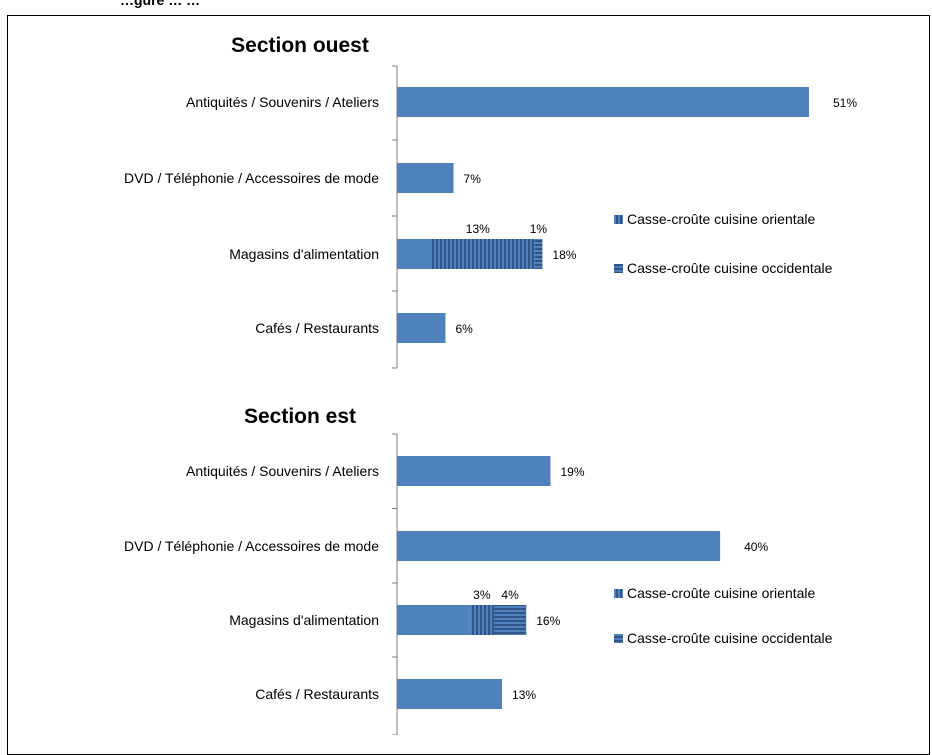 The height and width of the screenshot is (755, 932). What do you see at coordinates (251, 178) in the screenshot?
I see `chart1-category-label: DVD / Téléphonie / Accessoires de mode` at bounding box center [251, 178].